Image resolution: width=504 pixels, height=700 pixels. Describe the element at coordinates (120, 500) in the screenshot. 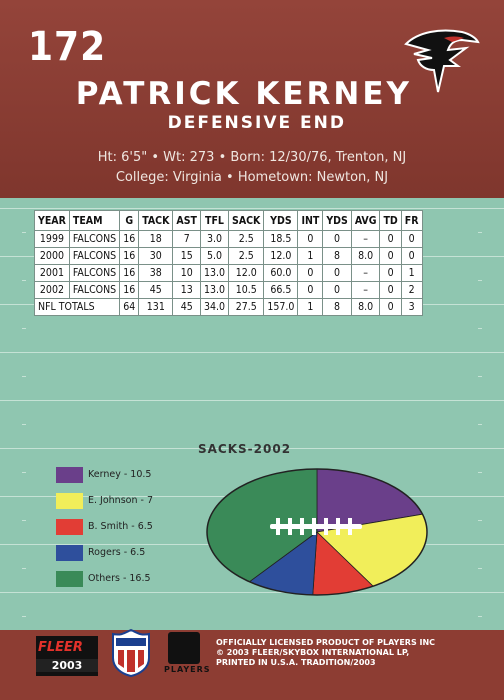

I see `legend-label: E. Johnson - 7` at that location.